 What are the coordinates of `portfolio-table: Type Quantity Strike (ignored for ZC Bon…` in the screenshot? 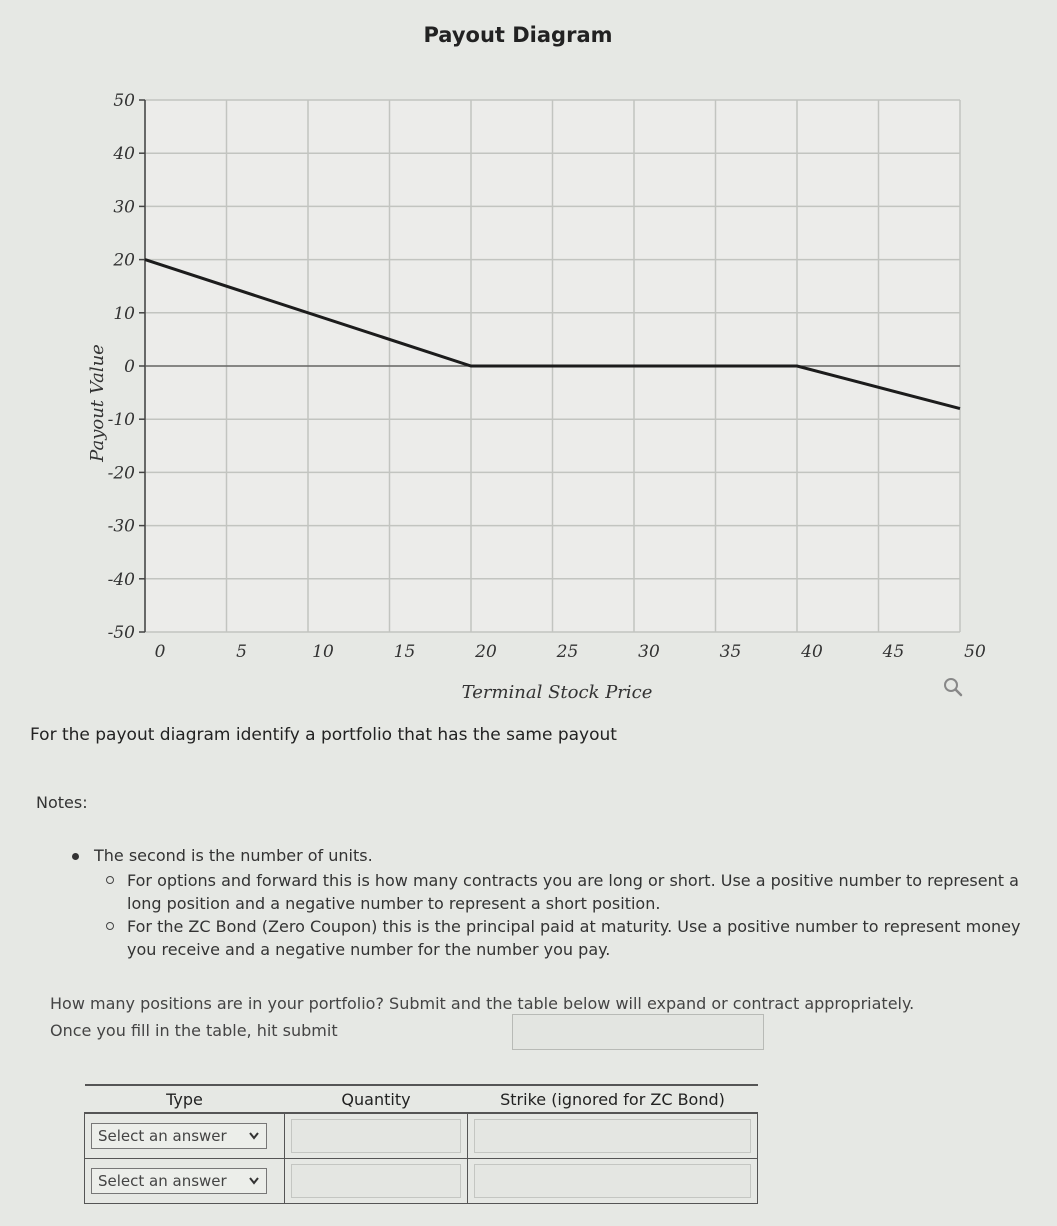 It's located at (421, 1144).